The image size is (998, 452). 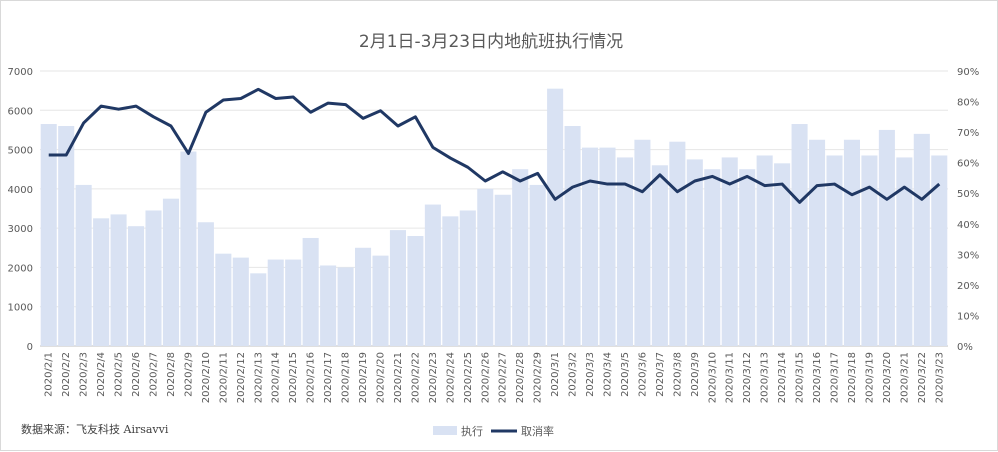 What do you see at coordinates (538, 377) in the screenshot?
I see `x-tick-label: 2020/2/29` at bounding box center [538, 377].